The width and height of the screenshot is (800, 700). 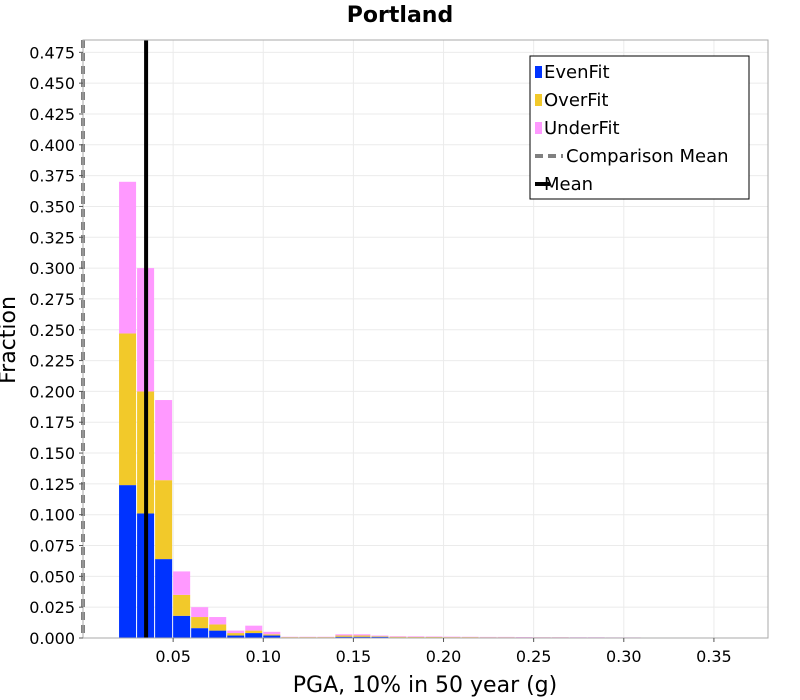 What do you see at coordinates (538, 100) in the screenshot?
I see `legend-swatch-overfit` at bounding box center [538, 100].